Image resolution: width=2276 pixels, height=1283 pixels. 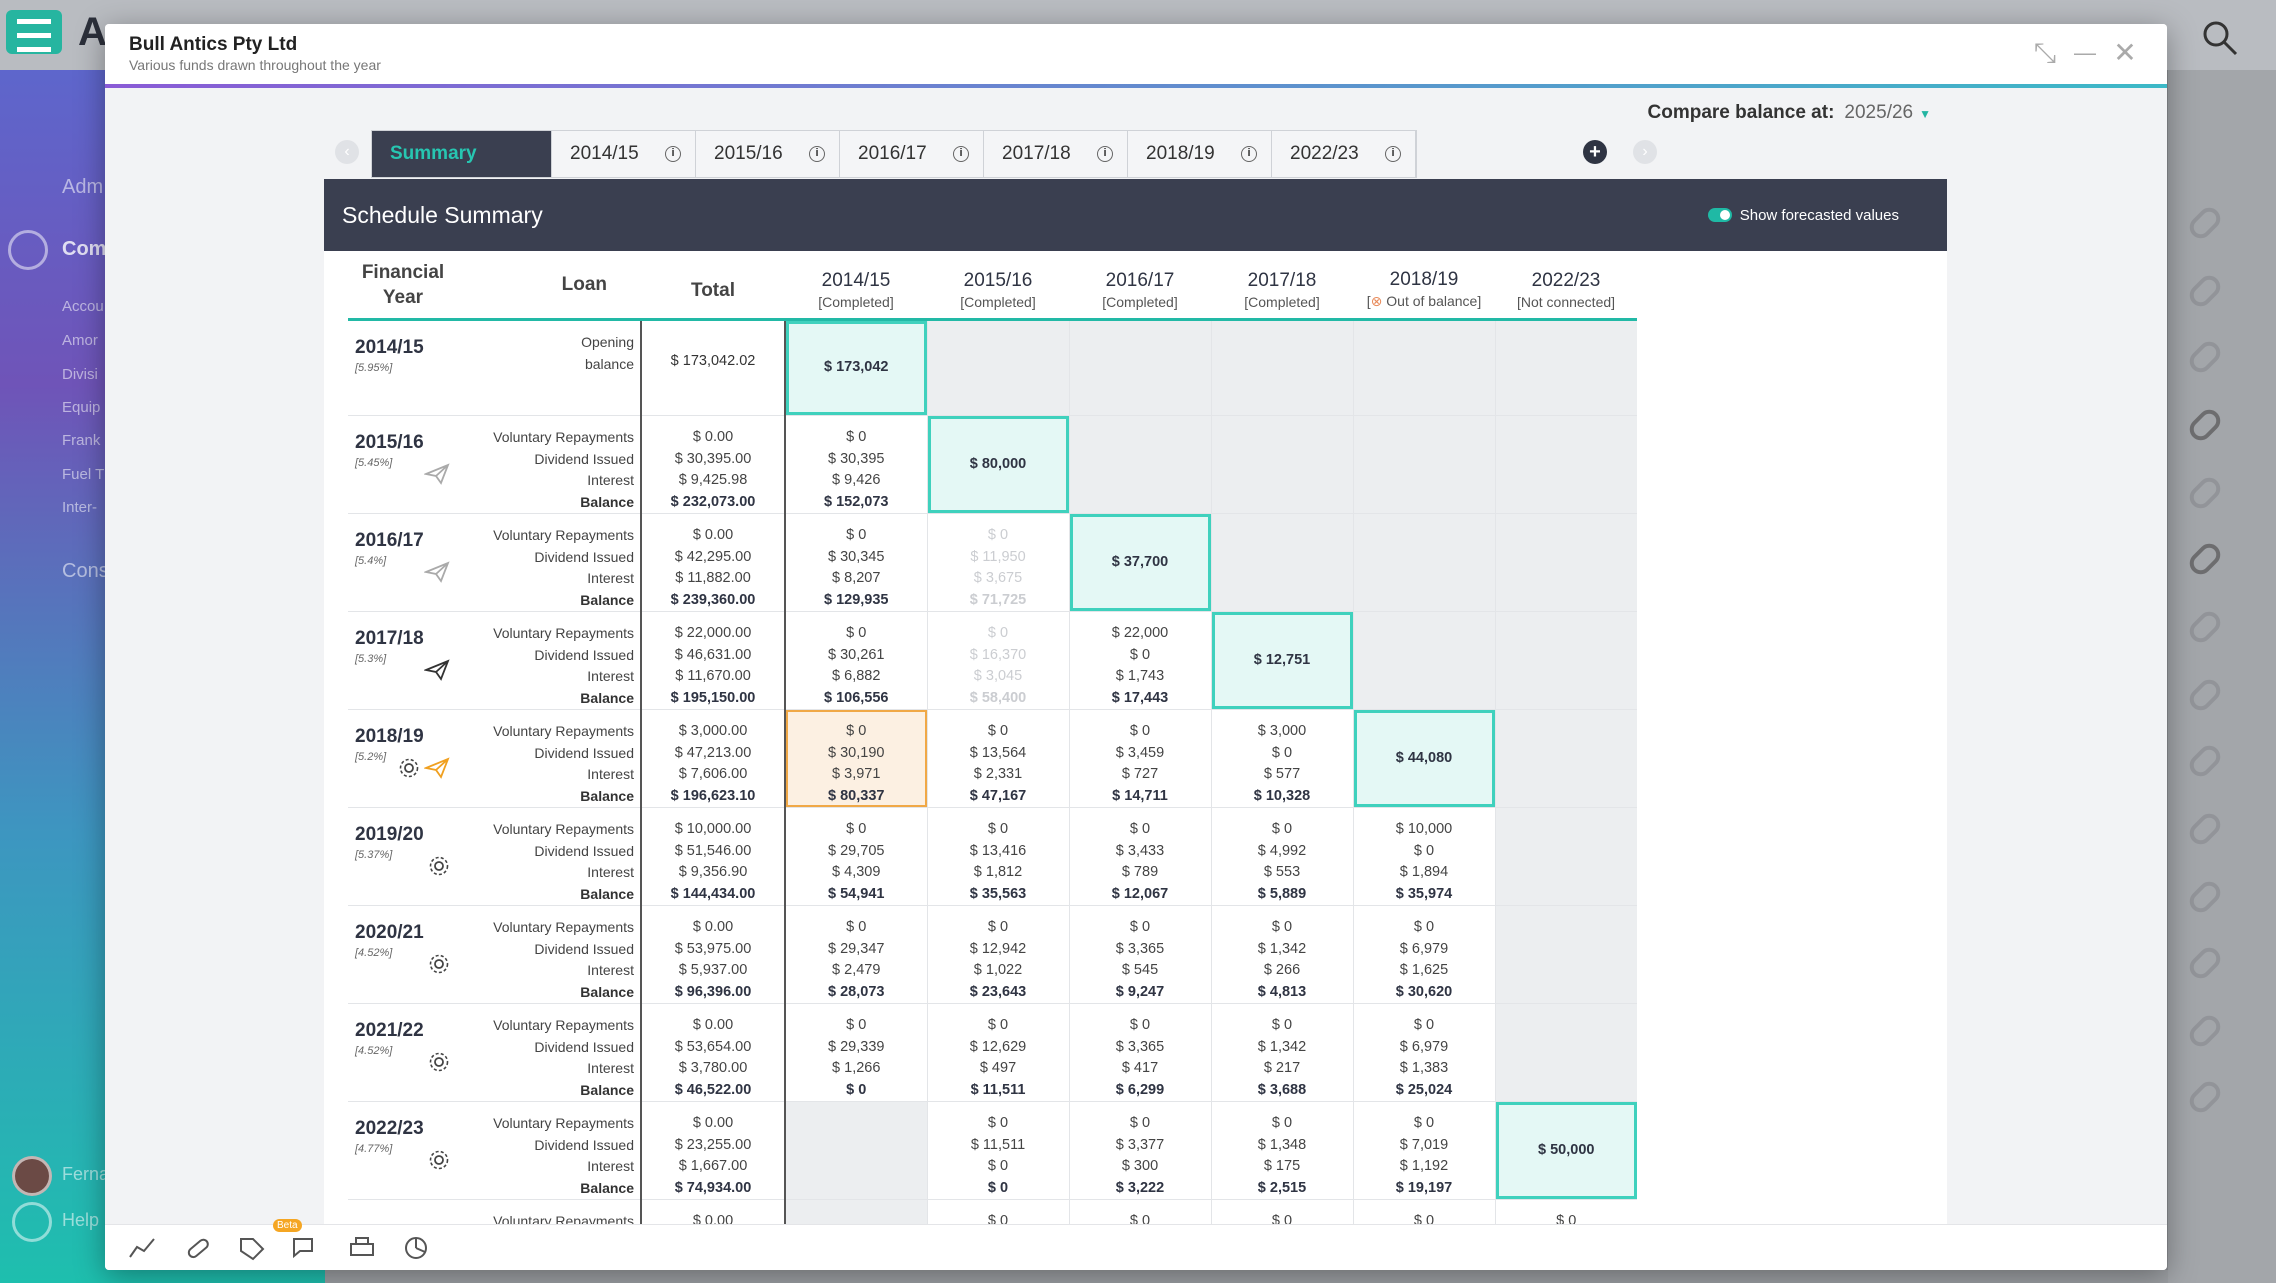 What do you see at coordinates (81, 440) in the screenshot?
I see `side-frank: Frank` at bounding box center [81, 440].